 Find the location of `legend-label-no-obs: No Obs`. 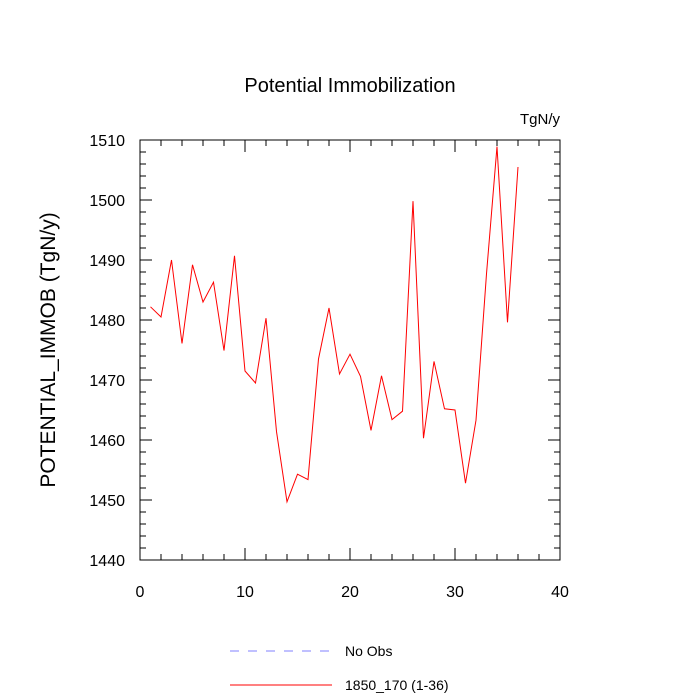

legend-label-no-obs: No Obs is located at coordinates (368, 651).